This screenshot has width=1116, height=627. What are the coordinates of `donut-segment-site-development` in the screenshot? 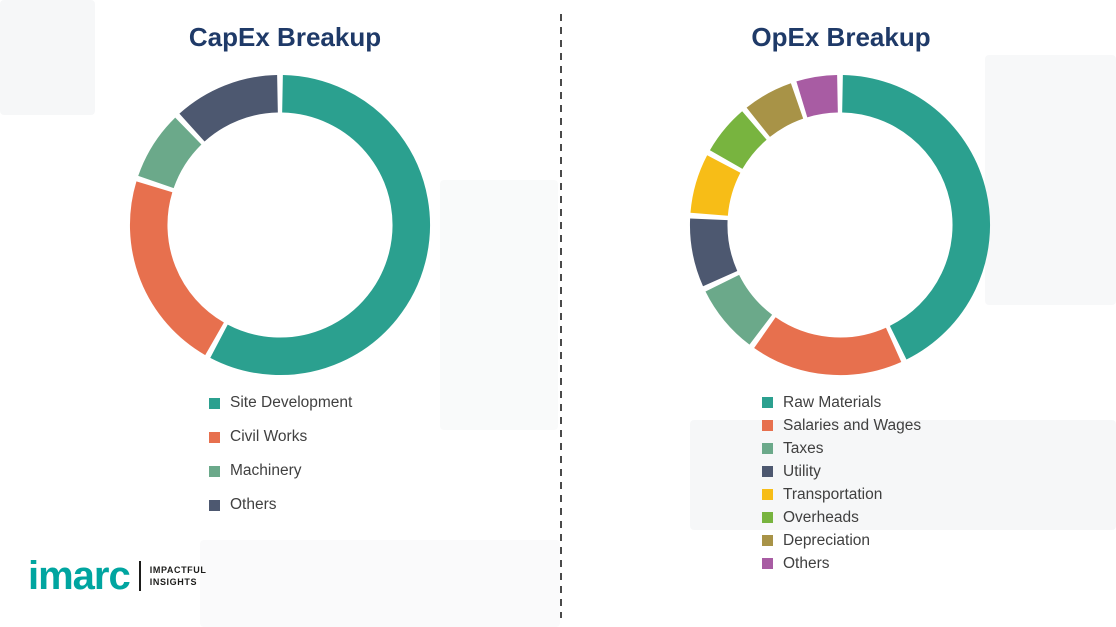 It's located at (320, 225).